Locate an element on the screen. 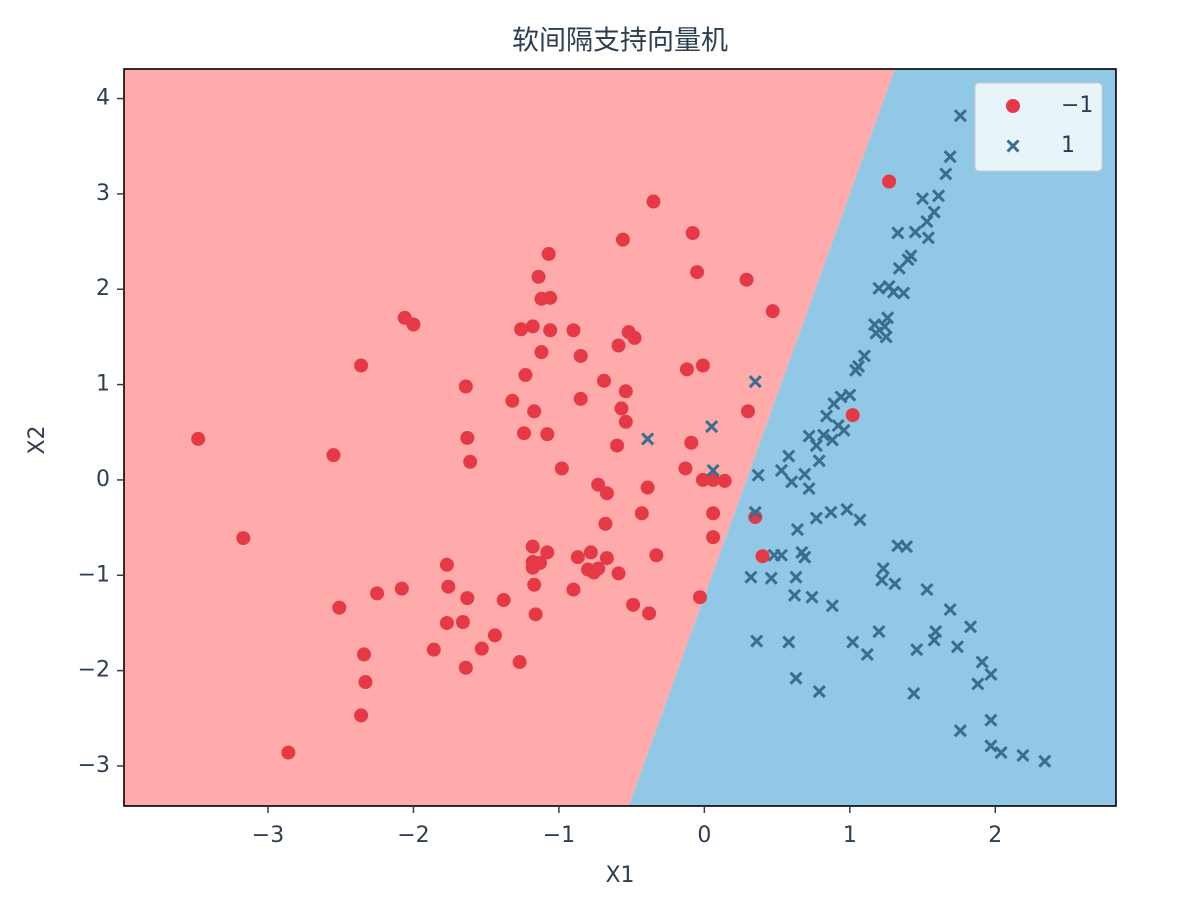  legend-label: 1 is located at coordinates (1068, 145).